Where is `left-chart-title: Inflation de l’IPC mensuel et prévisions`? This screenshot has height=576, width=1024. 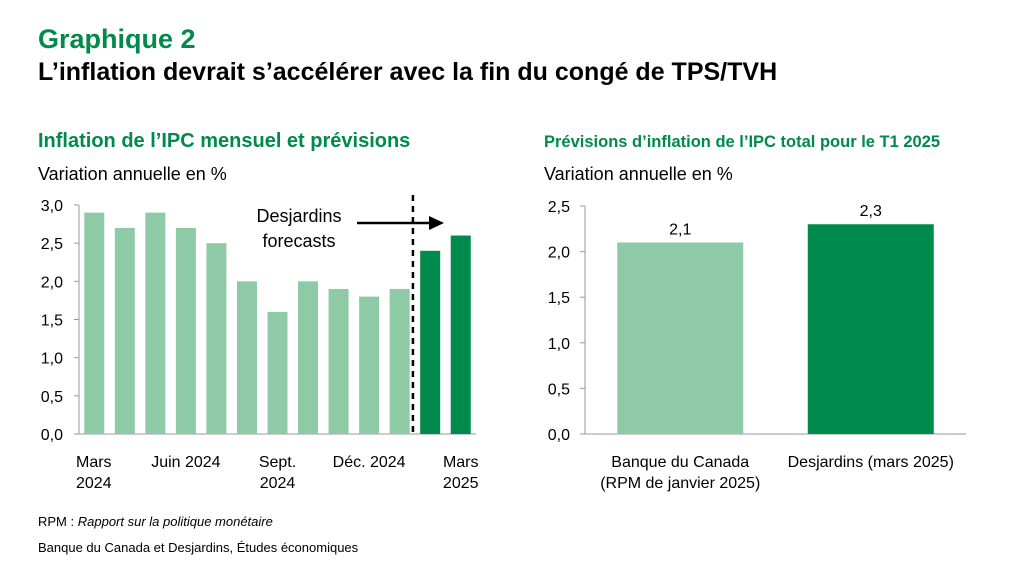 left-chart-title: Inflation de l’IPC mensuel et prévisions is located at coordinates (224, 141).